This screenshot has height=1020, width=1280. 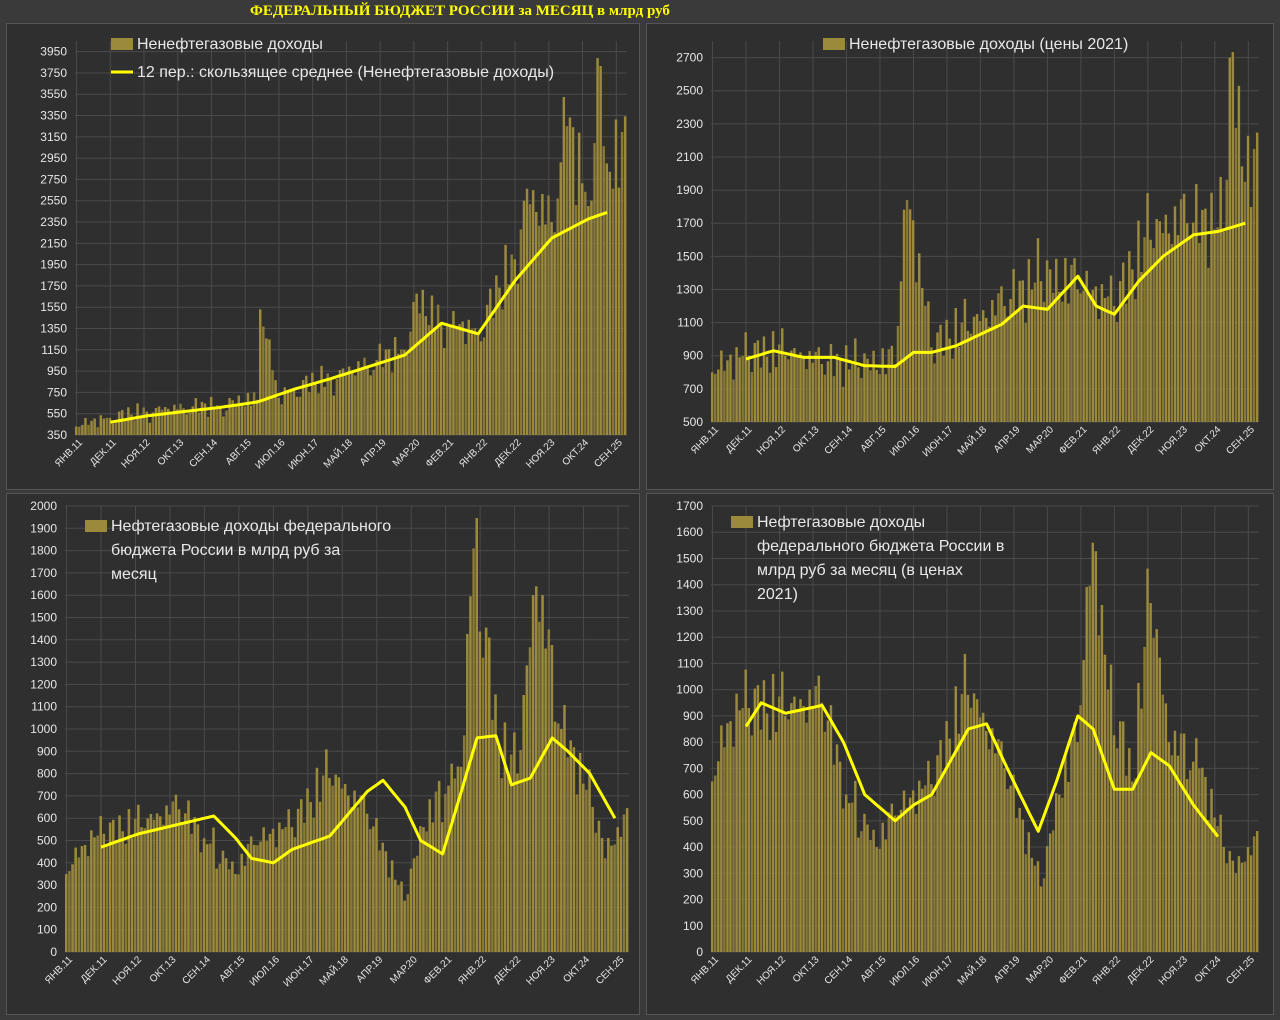 What do you see at coordinates (53, 243) in the screenshot?
I see `y-tick-label: 2150` at bounding box center [53, 243].